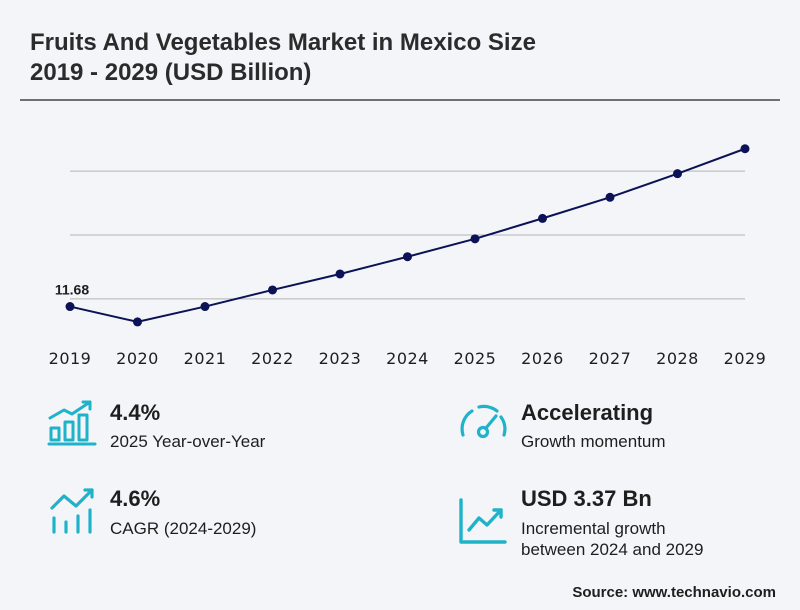  Describe the element at coordinates (745, 149) in the screenshot. I see `data-point-2029` at that location.